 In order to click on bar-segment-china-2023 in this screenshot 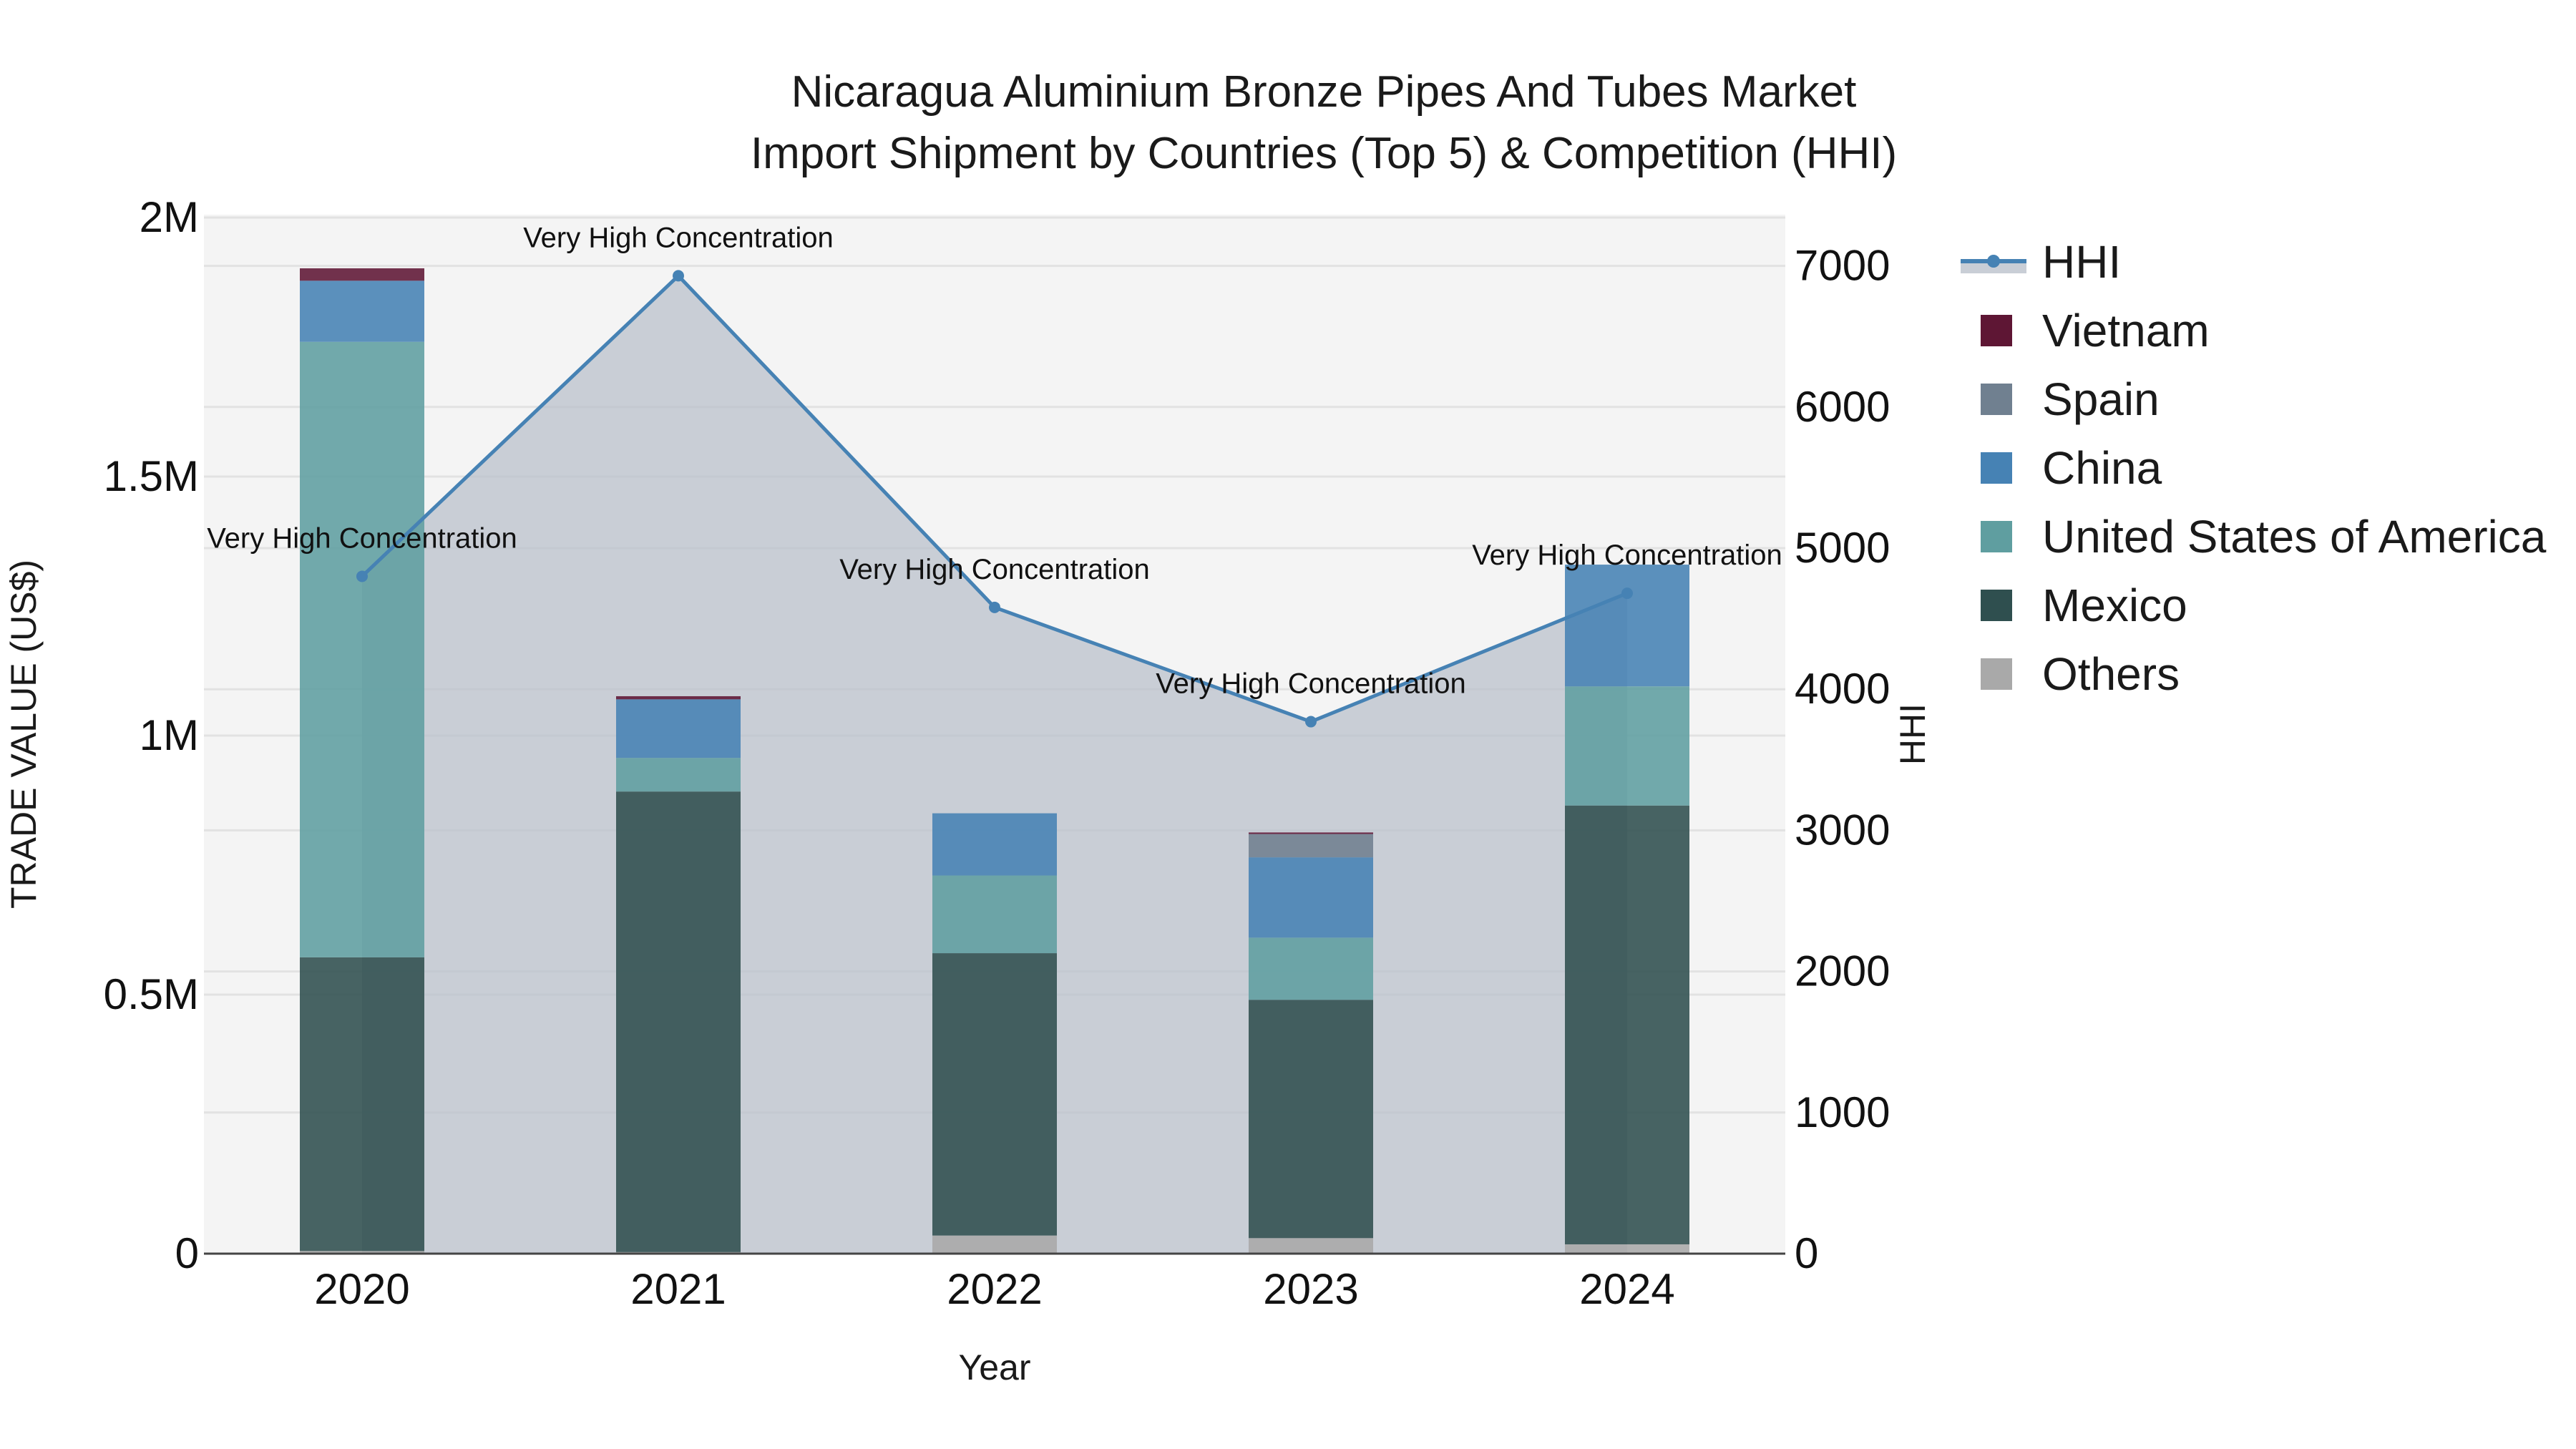, I will do `click(1311, 897)`.